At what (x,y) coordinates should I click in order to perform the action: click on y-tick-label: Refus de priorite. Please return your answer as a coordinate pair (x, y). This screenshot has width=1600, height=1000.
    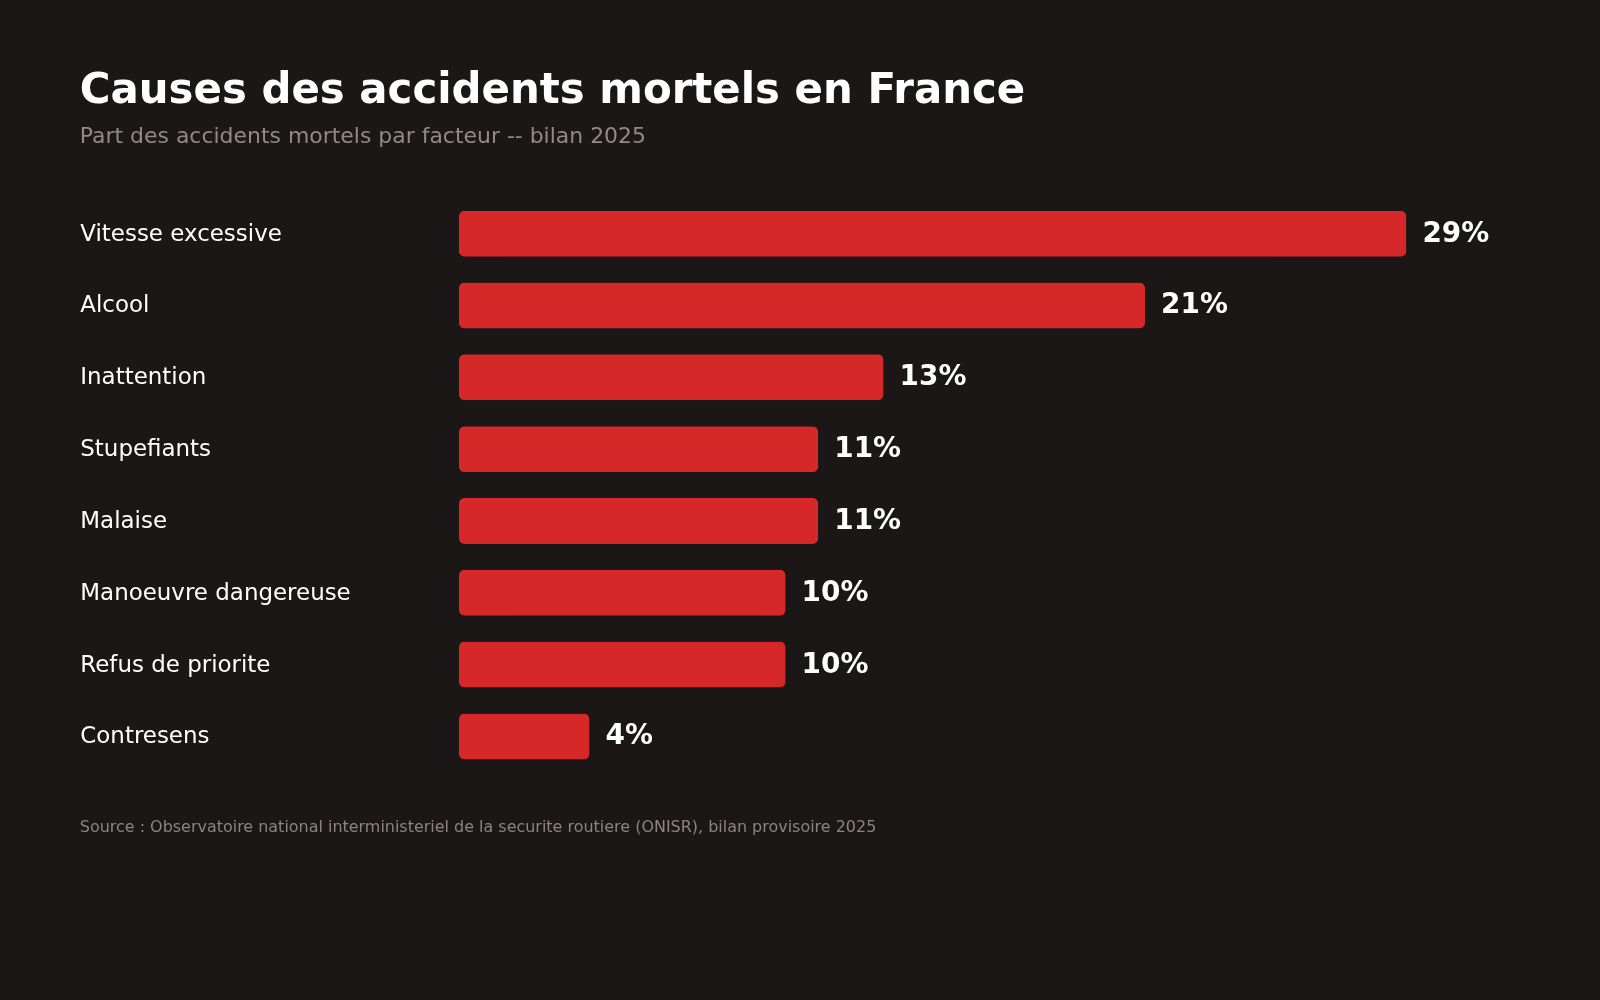
    Looking at the image, I should click on (175, 663).